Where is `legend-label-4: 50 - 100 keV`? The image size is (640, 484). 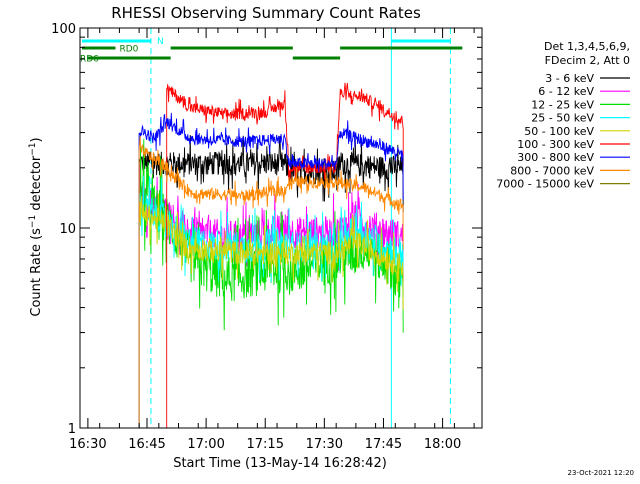 legend-label-4: 50 - 100 keV is located at coordinates (559, 131).